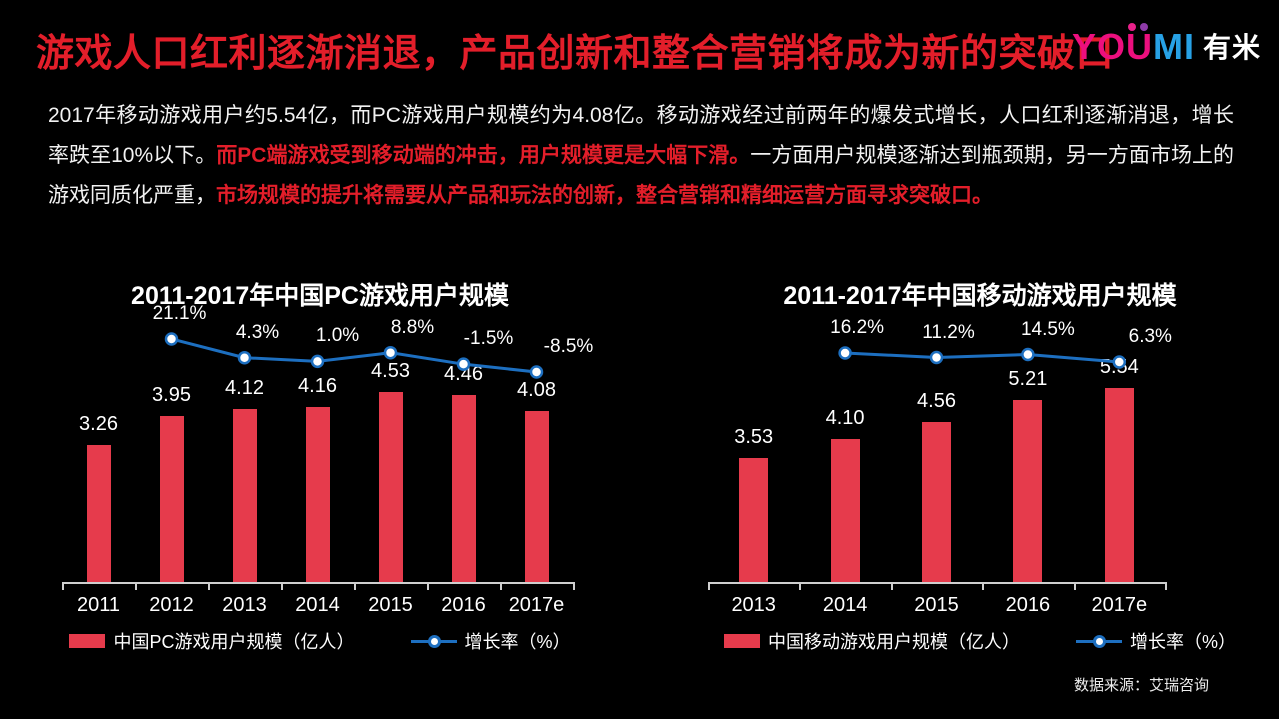 This screenshot has height=719, width=1279. What do you see at coordinates (1119, 367) in the screenshot?
I see `bar-value-label: 5.54` at bounding box center [1119, 367].